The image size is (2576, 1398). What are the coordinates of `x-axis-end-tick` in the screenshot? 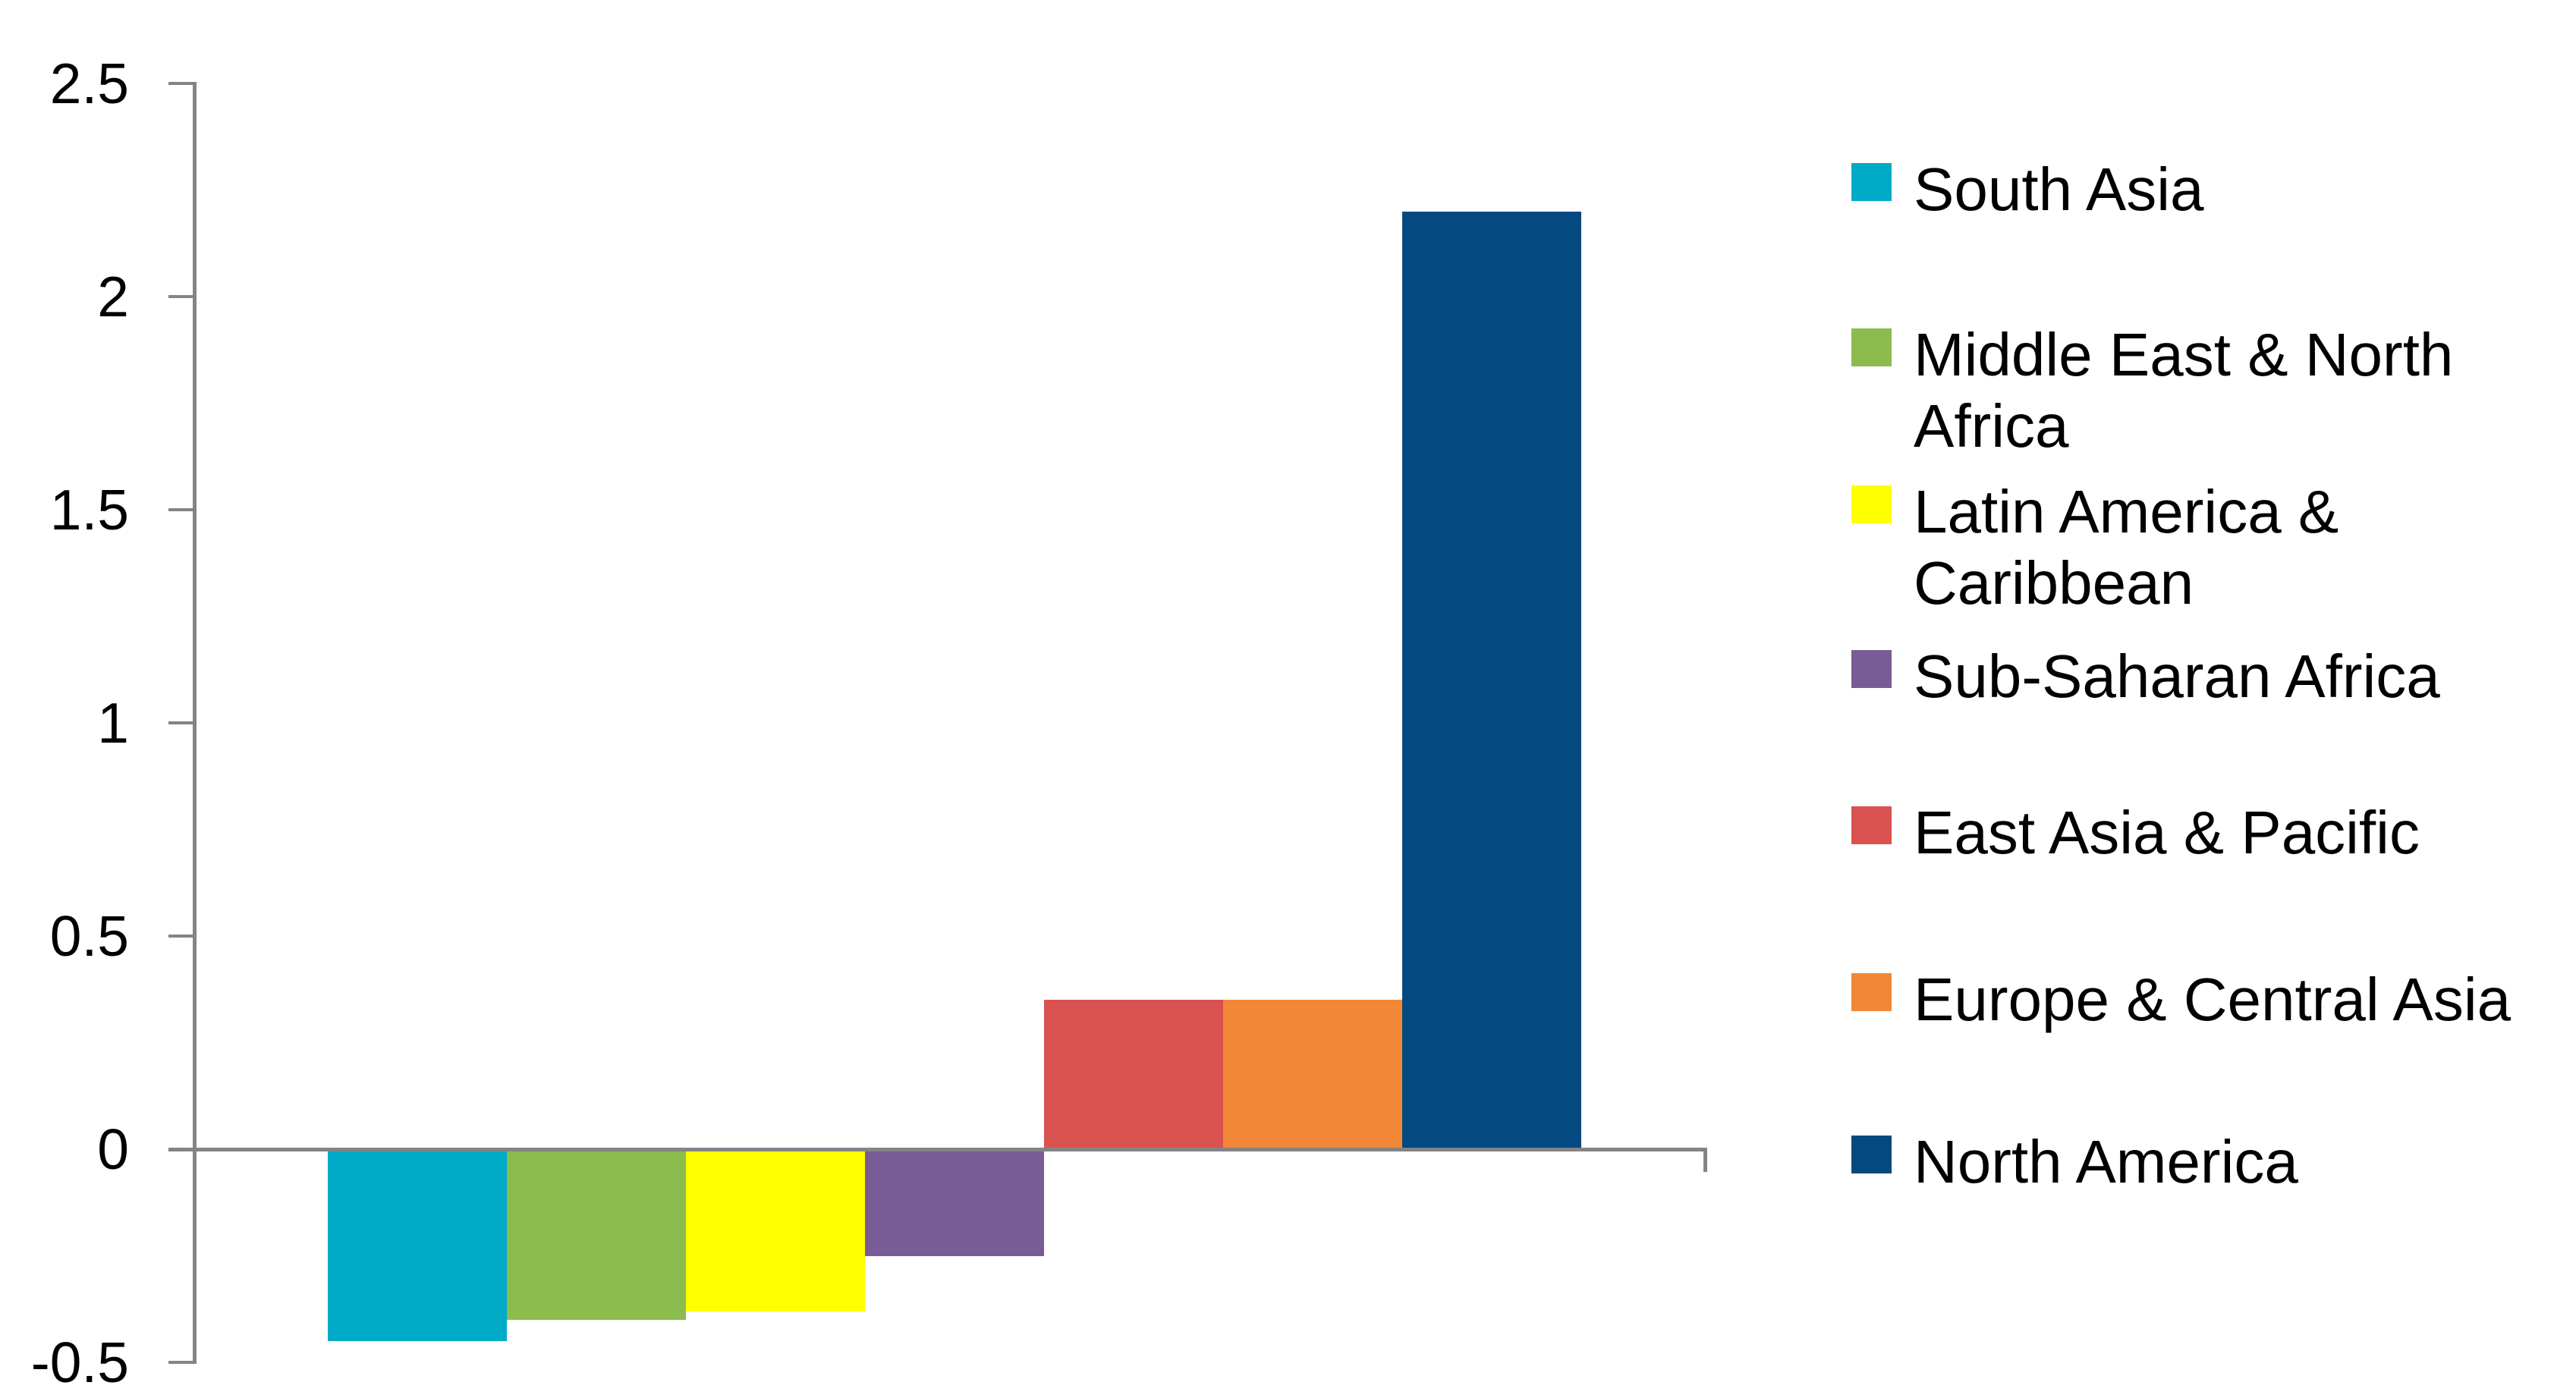 It's located at (1705, 1160).